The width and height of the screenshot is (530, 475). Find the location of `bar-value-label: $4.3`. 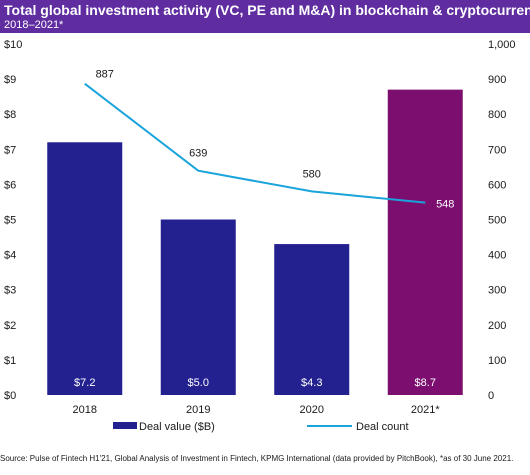

bar-value-label: $4.3 is located at coordinates (311, 383).